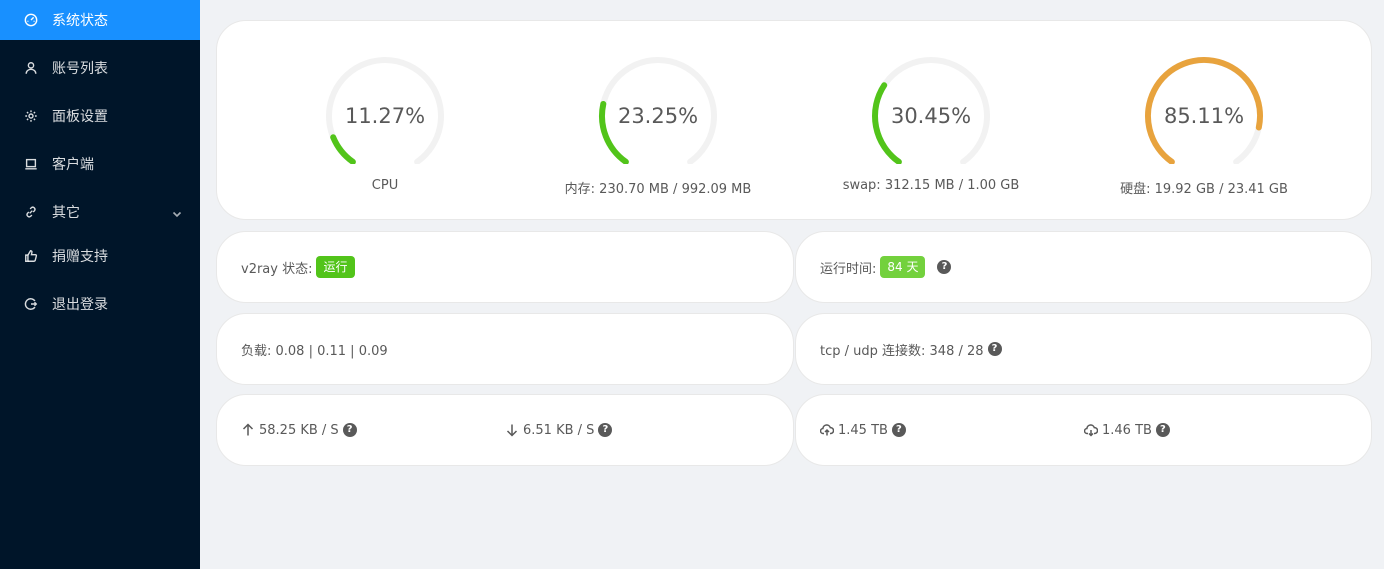  Describe the element at coordinates (931, 185) in the screenshot. I see `gauge-label: swap: 312.15 MB / 1.00 GB` at that location.